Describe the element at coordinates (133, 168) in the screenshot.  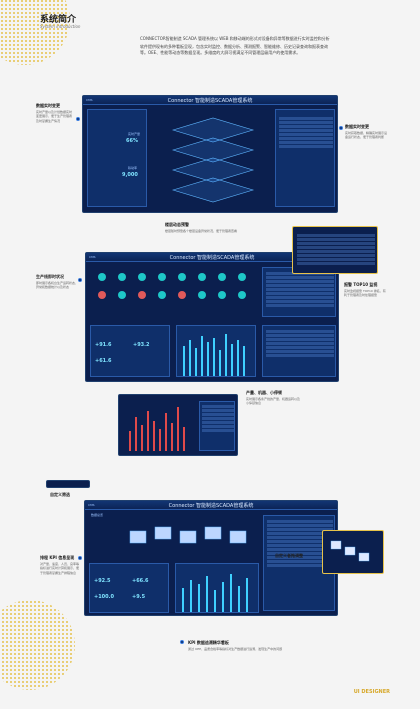
I see `kpi2-label: 稼动率` at that location.